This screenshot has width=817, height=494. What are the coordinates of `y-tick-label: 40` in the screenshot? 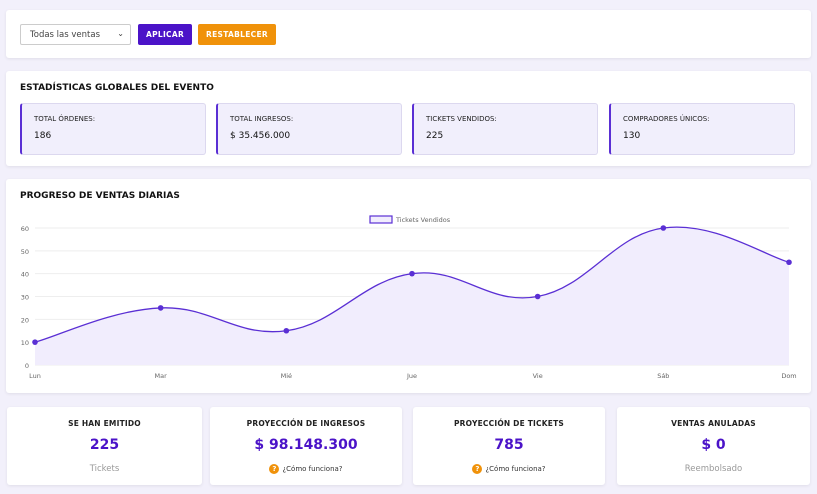 It's located at (25, 275).